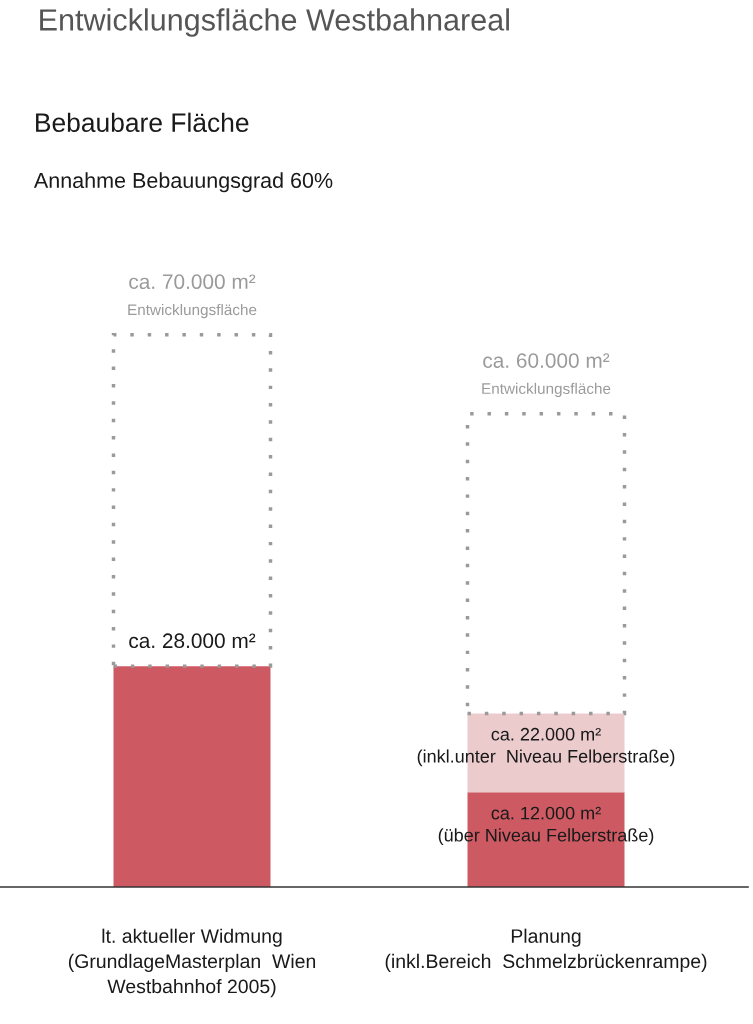 The width and height of the screenshot is (753, 1024). I want to click on bar, so click(192, 776).